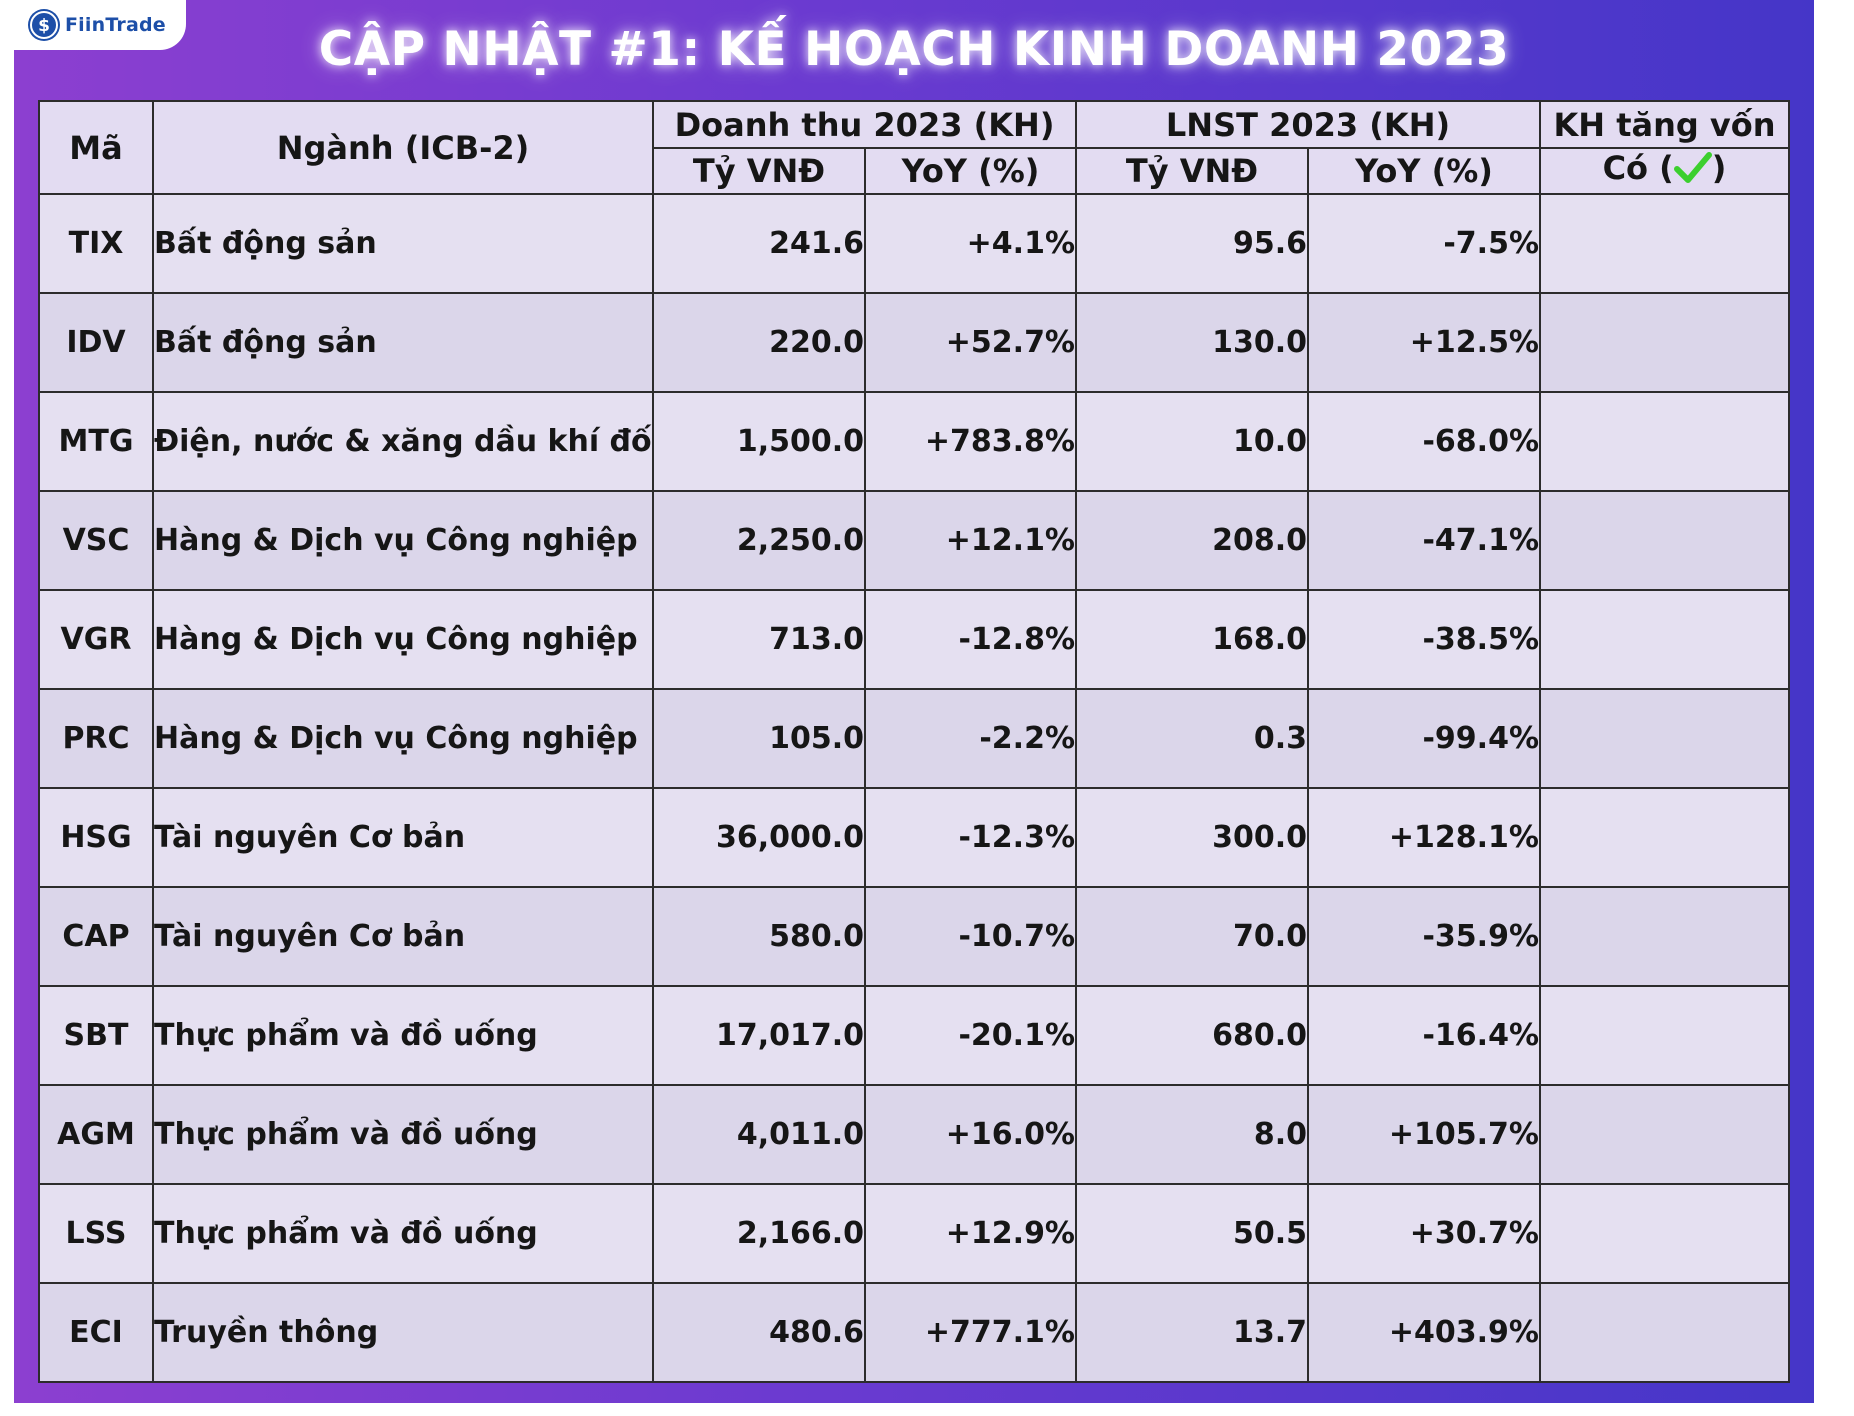 This screenshot has width=1854, height=1416. I want to click on profit-value-cell: 13.7, so click(1192, 1332).